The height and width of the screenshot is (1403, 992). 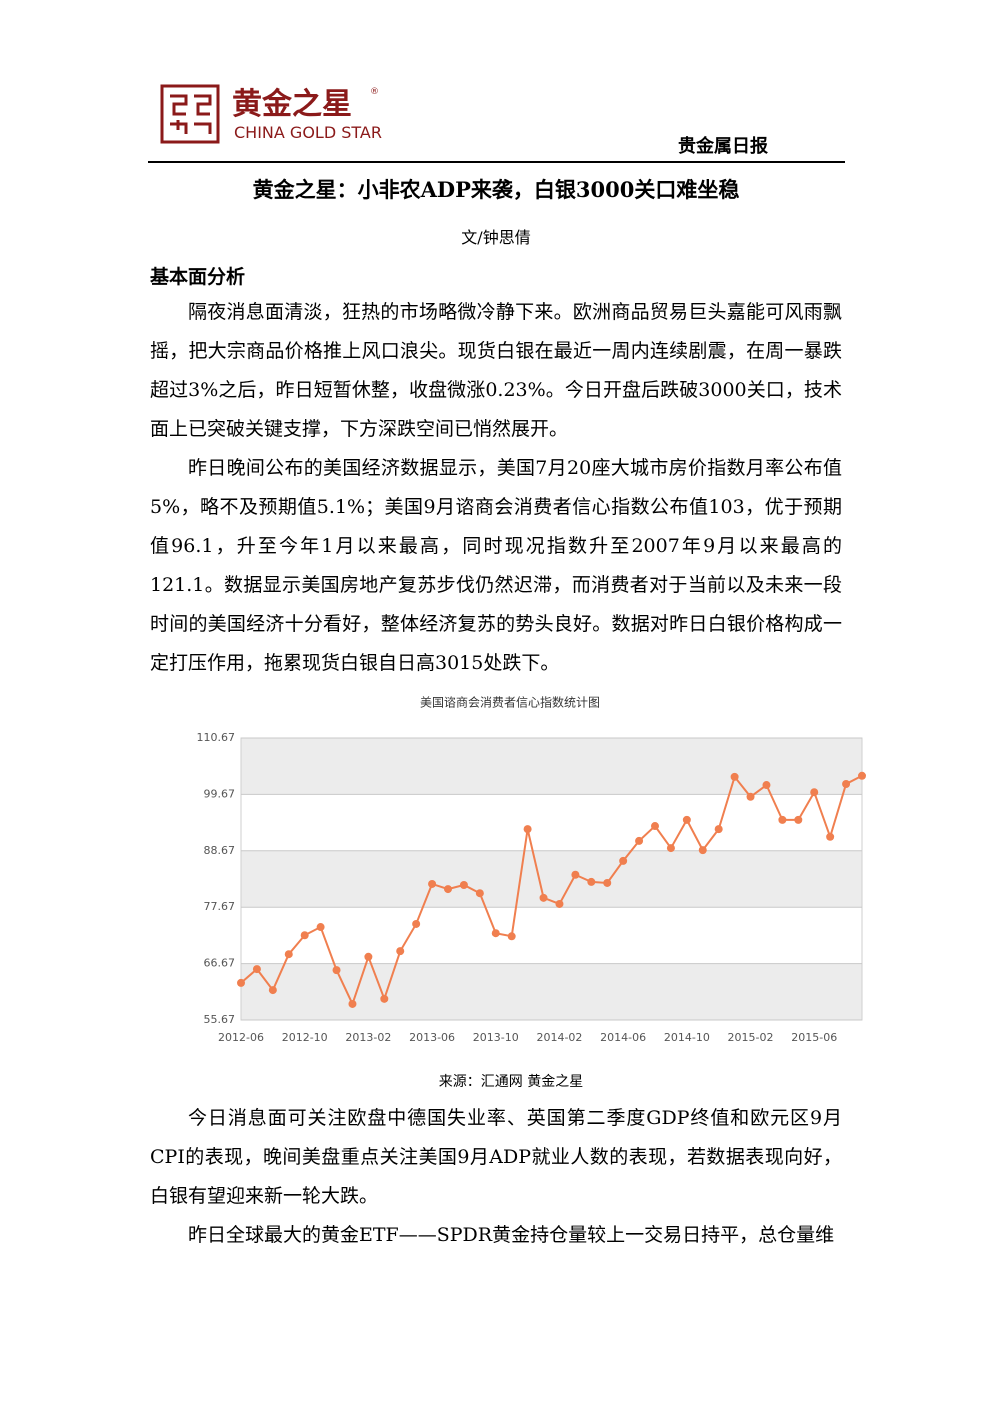 I want to click on logo-frame, so click(x=190, y=114).